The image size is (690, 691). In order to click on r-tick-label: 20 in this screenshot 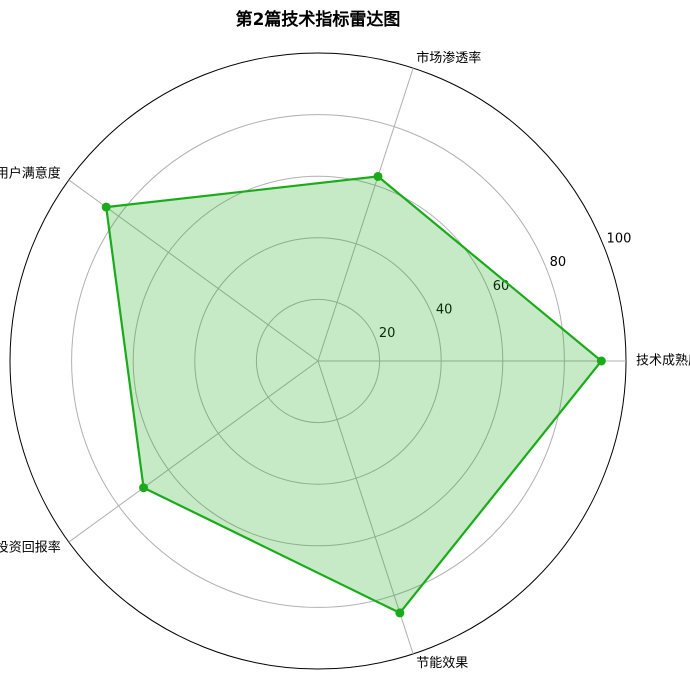, I will do `click(387, 333)`.